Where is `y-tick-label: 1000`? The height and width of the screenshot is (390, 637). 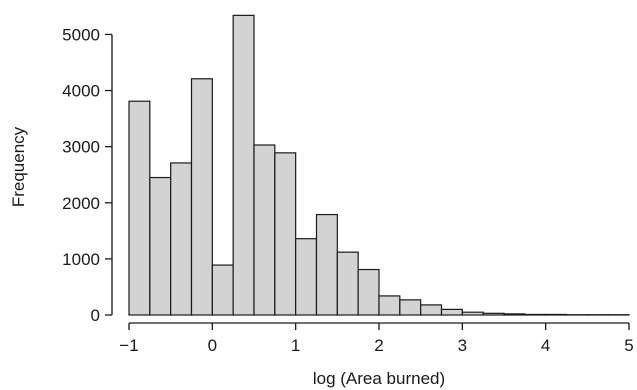
y-tick-label: 1000 is located at coordinates (81, 259).